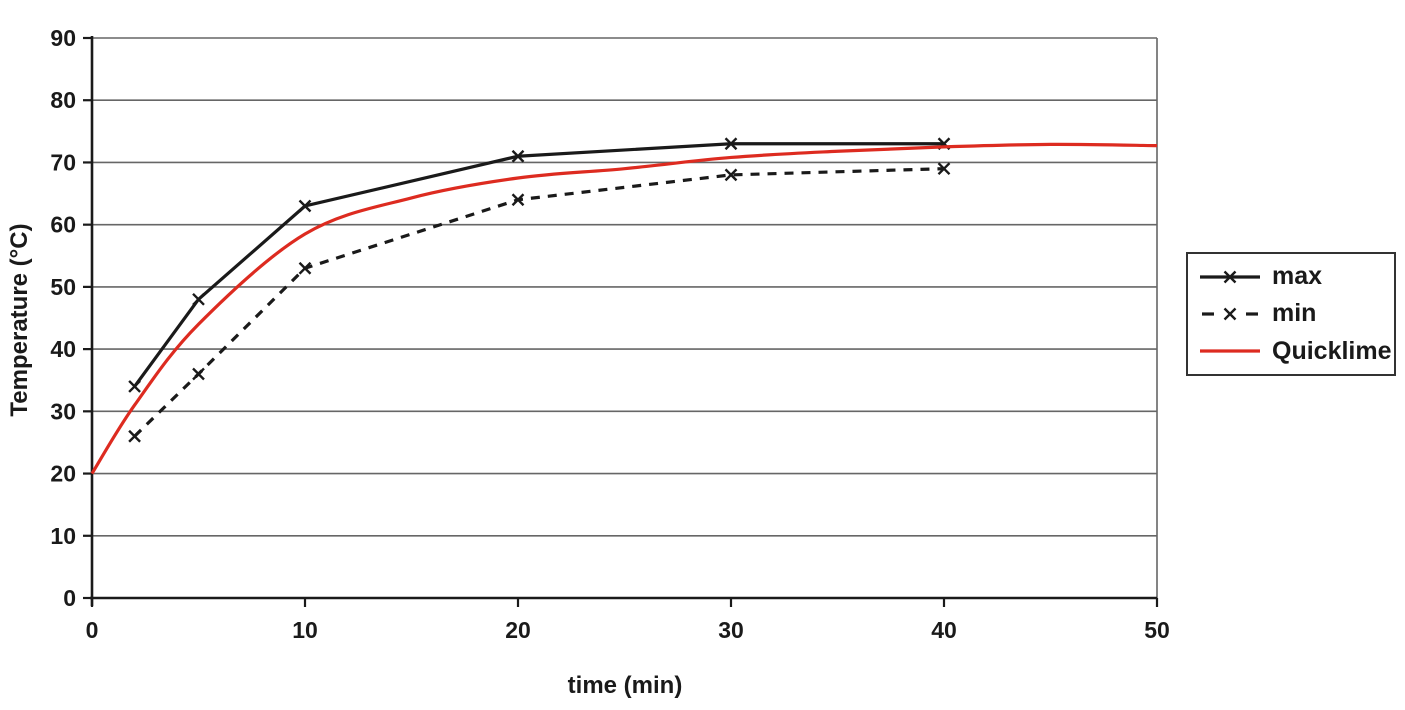 The height and width of the screenshot is (710, 1405). I want to click on x-tick-label: 20, so click(518, 630).